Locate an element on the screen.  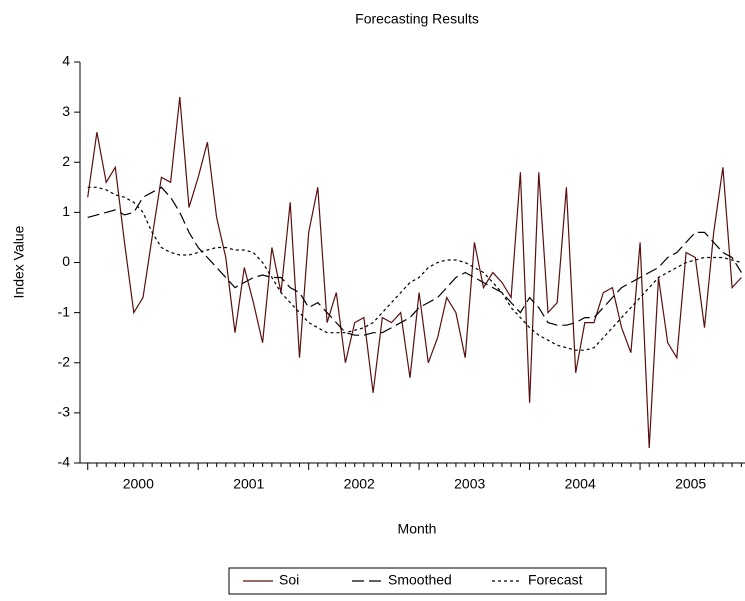
x-tick-label: 2000 is located at coordinates (138, 484).